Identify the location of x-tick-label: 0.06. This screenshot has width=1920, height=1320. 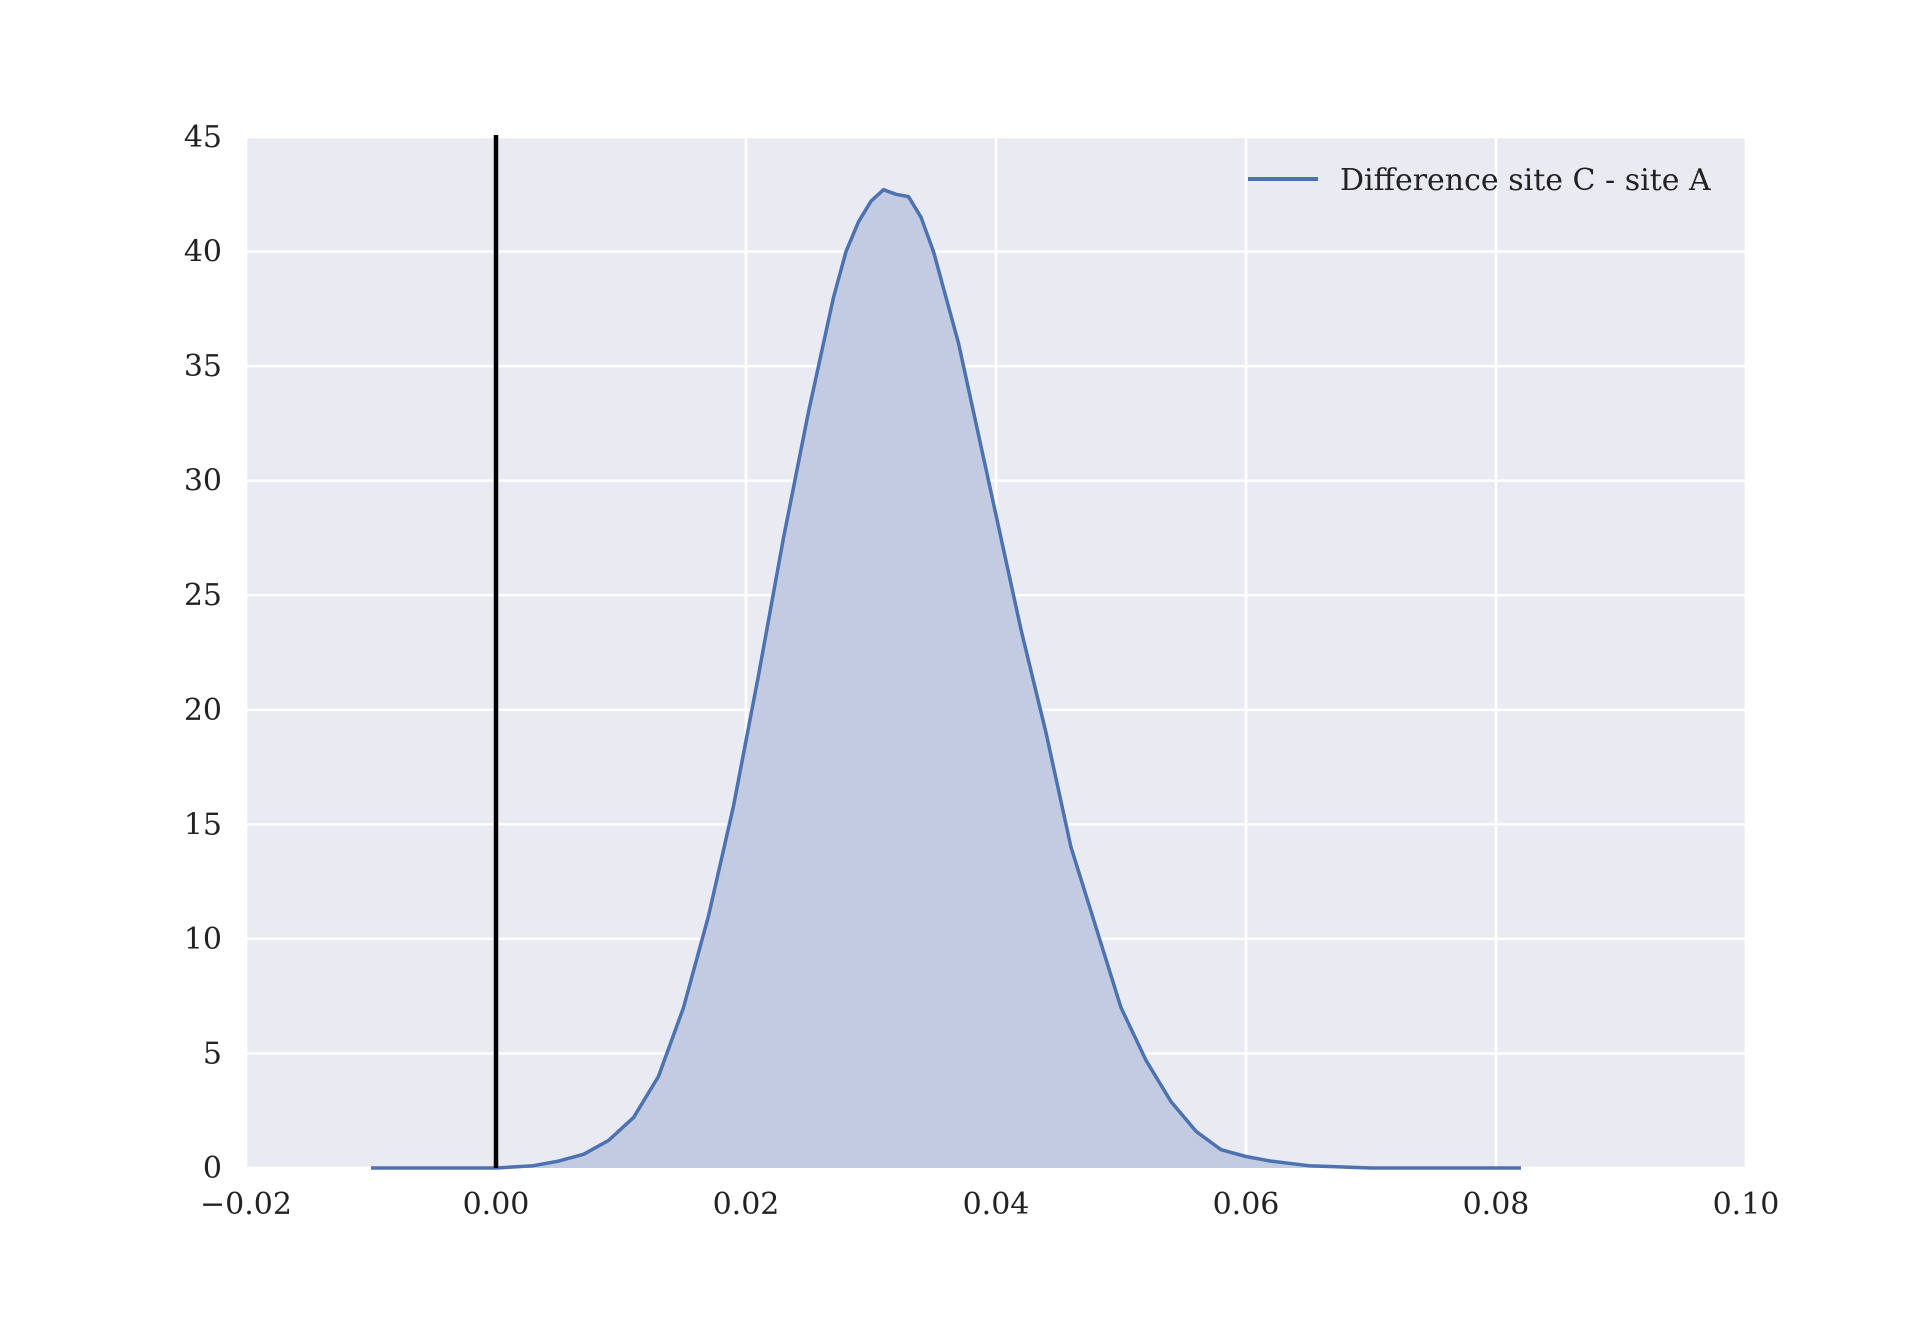
(1246, 1204).